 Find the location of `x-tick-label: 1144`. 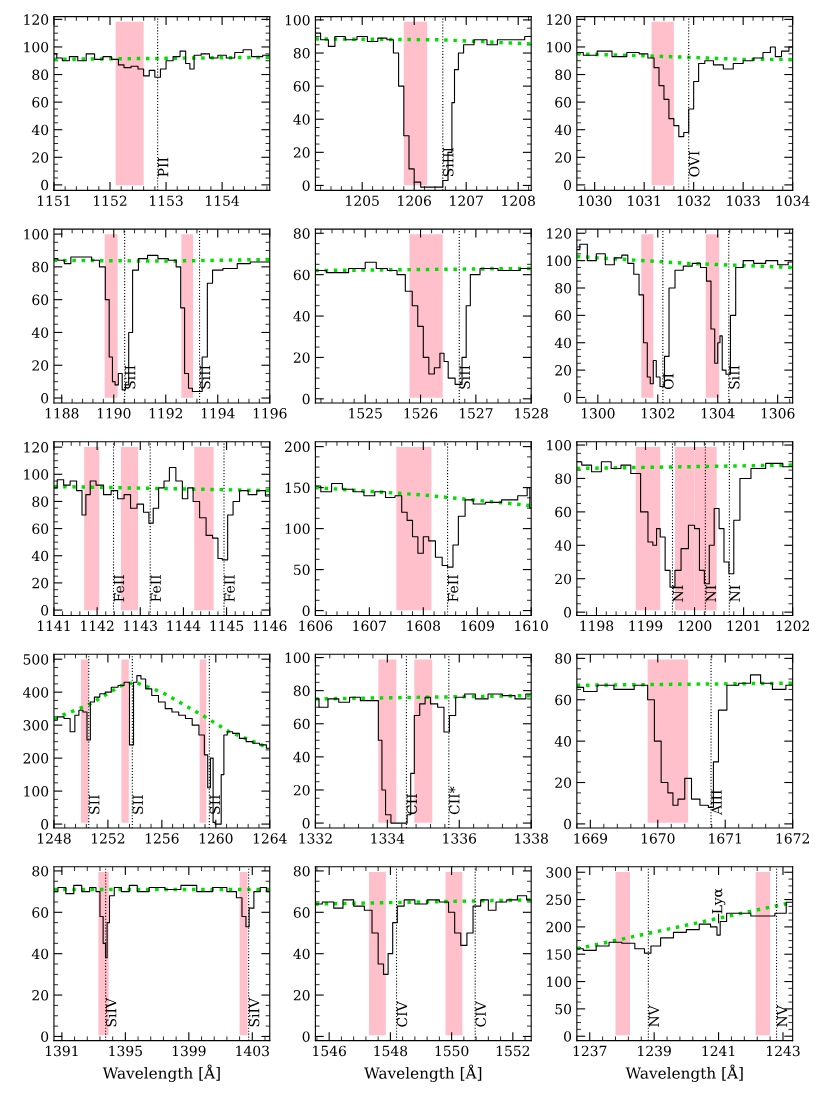

x-tick-label: 1144 is located at coordinates (184, 625).